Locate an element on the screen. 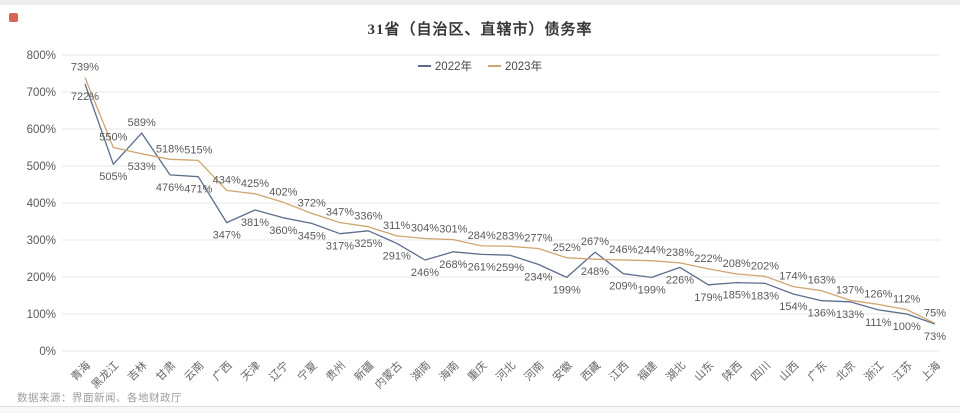  data-label: 518% is located at coordinates (170, 149).